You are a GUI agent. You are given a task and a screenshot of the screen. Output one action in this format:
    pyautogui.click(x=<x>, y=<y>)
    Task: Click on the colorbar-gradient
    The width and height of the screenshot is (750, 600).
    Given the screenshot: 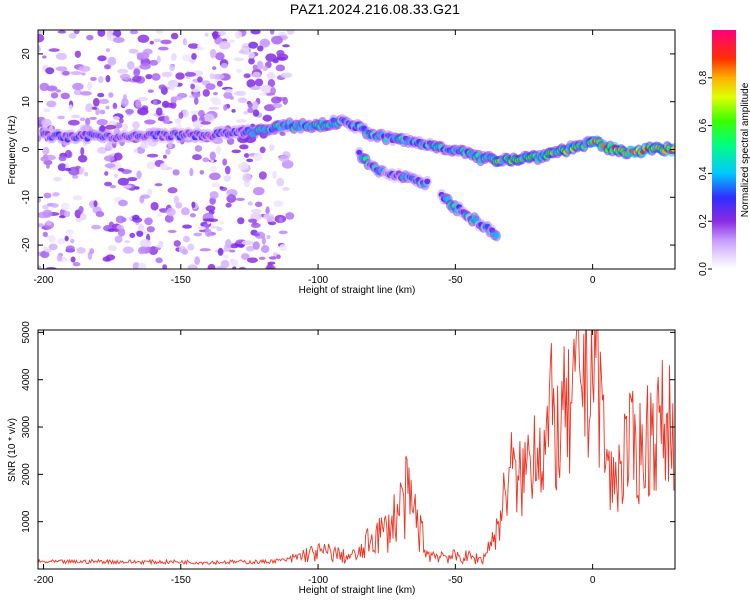 What is the action you would take?
    pyautogui.click(x=724, y=149)
    